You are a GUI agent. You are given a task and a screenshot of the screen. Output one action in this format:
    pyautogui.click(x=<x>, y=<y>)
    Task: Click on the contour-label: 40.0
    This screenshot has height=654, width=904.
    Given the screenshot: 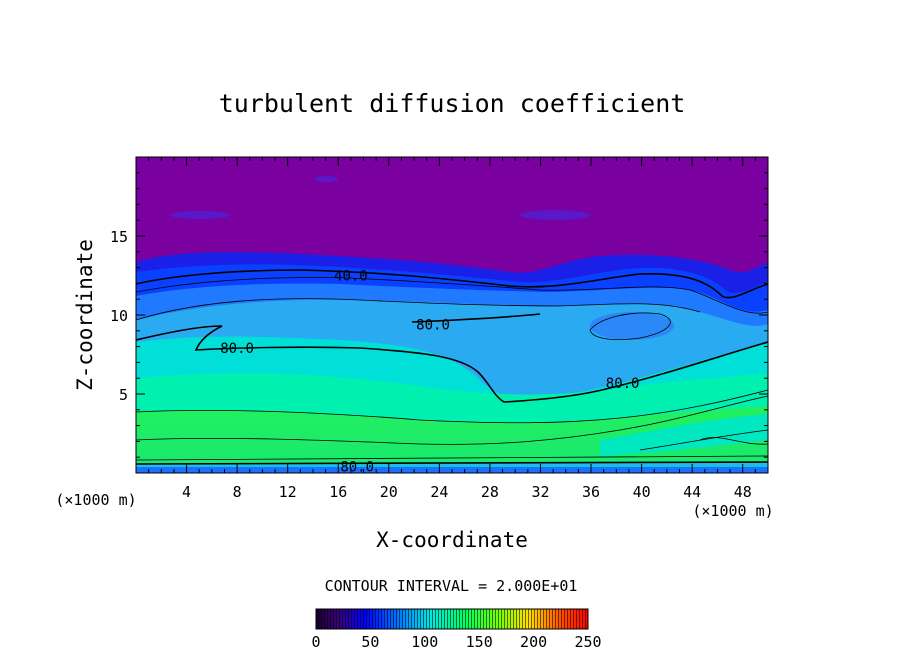 What is the action you would take?
    pyautogui.click(x=351, y=277)
    